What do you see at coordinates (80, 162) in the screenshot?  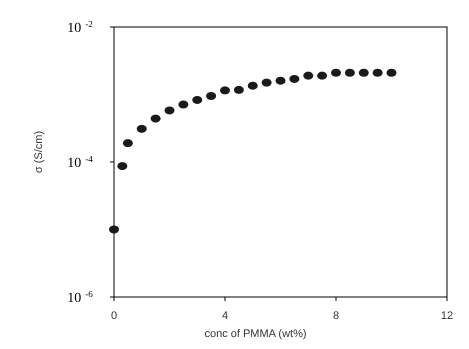 I see `y-tick-label: 10$^{-4}$` at bounding box center [80, 162].